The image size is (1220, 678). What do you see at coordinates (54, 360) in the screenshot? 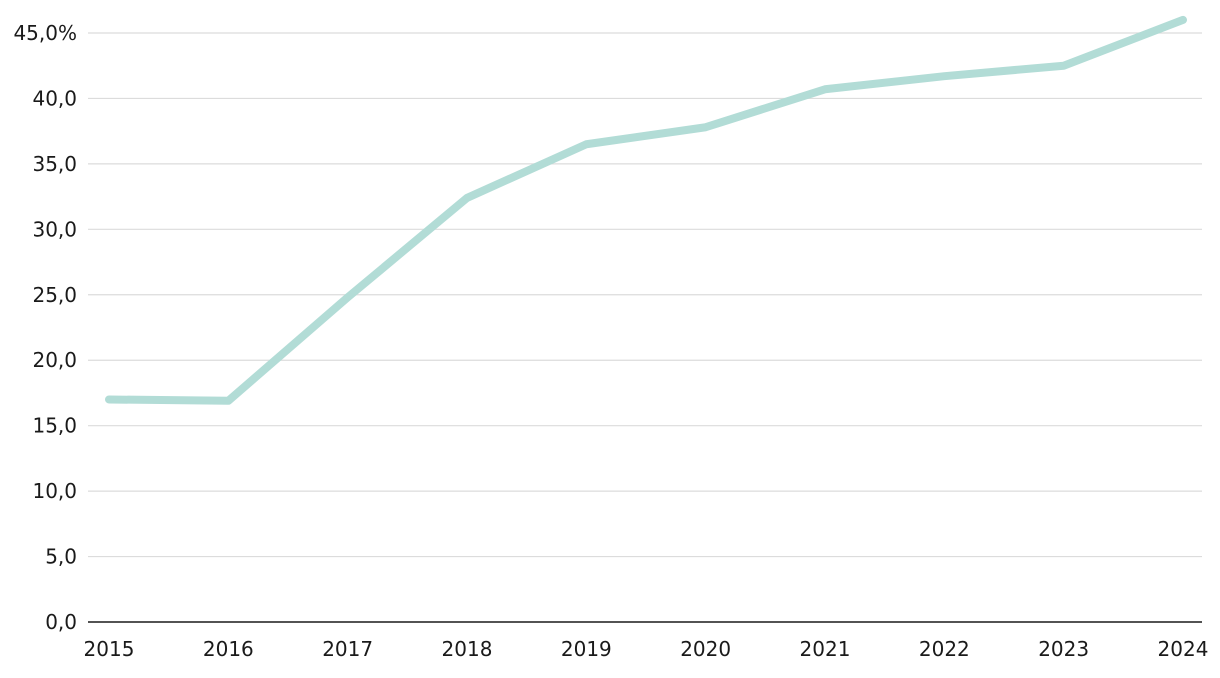
I see `y-tick-label: 20,0` at bounding box center [54, 360].